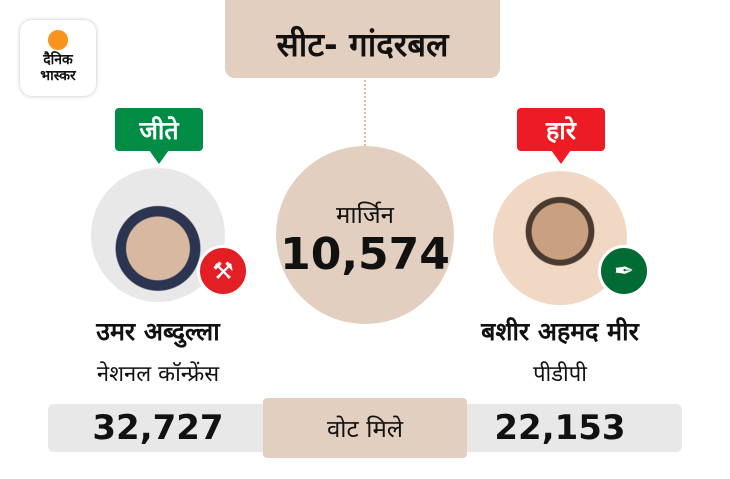 The image size is (730, 479). I want to click on sun-icon, so click(58, 40).